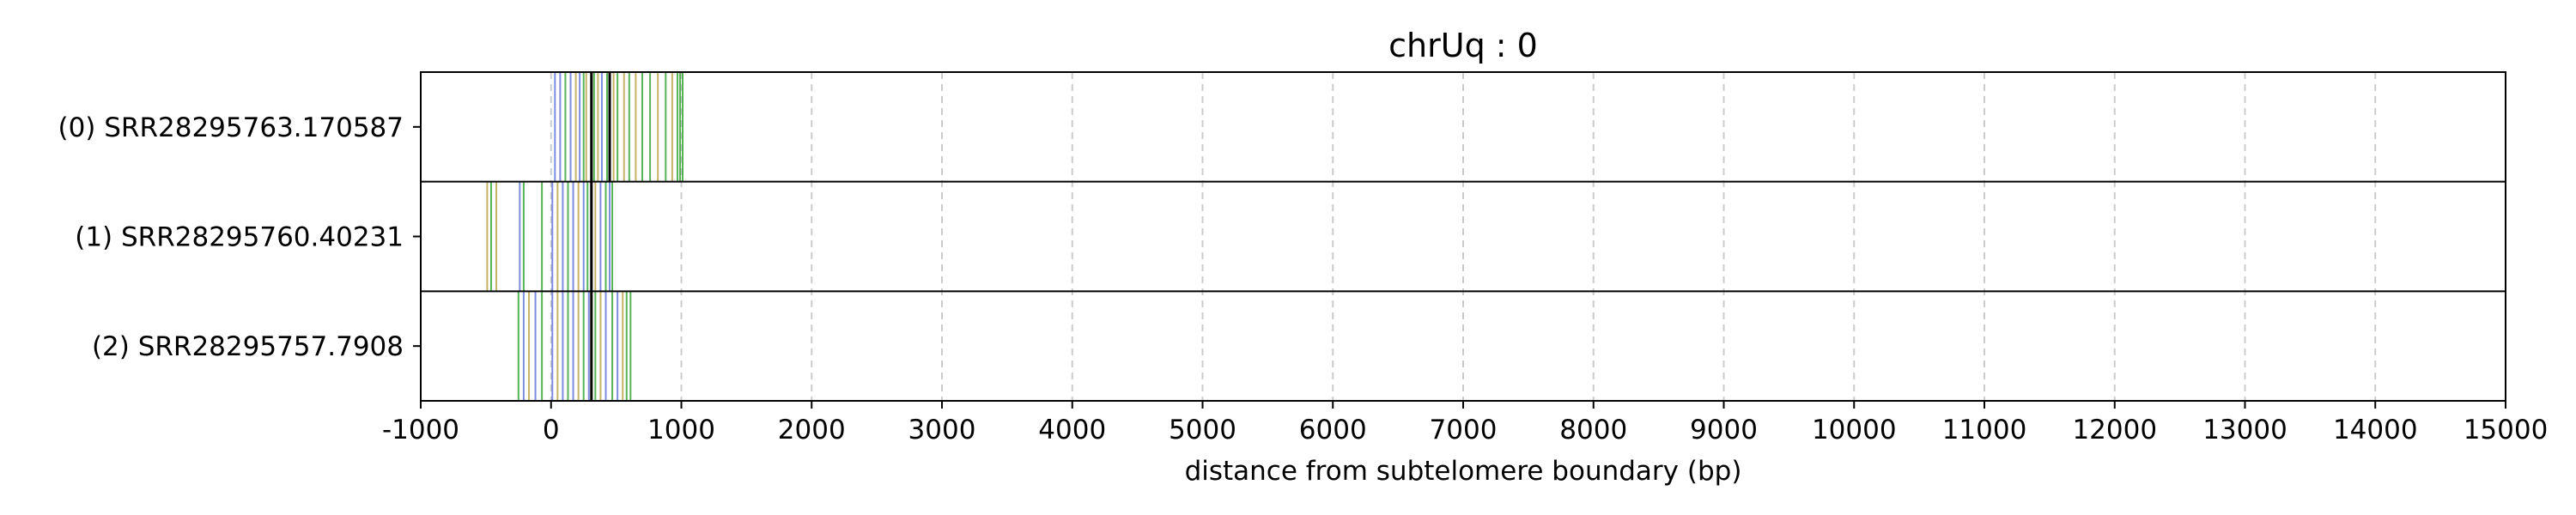 The height and width of the screenshot is (515, 2576). What do you see at coordinates (552, 430) in the screenshot?
I see `x-tick-label: 0` at bounding box center [552, 430].